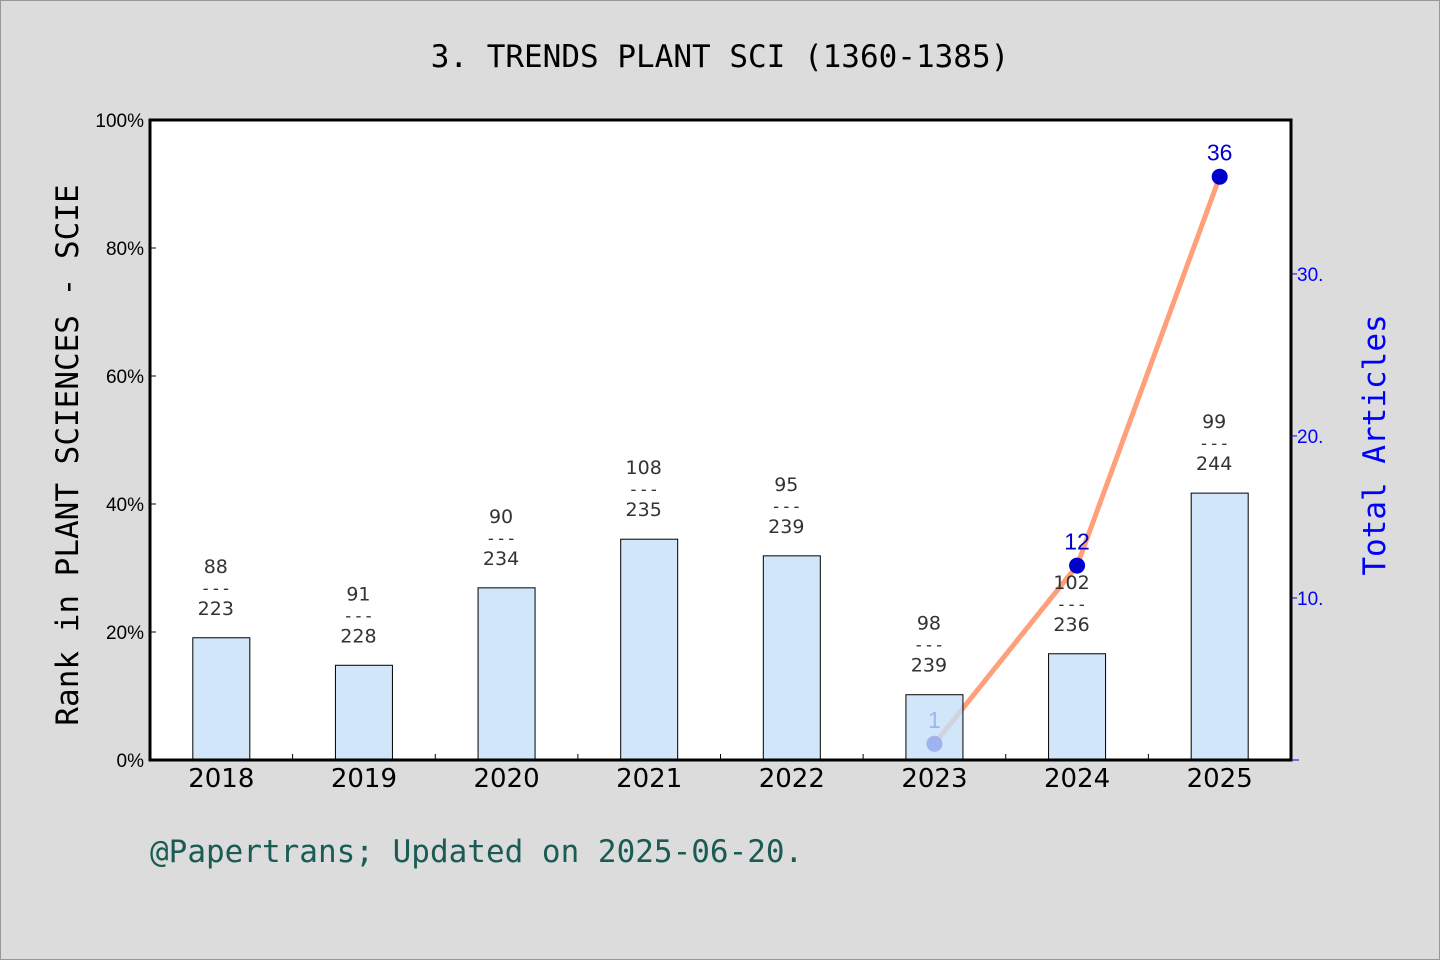 The width and height of the screenshot is (1440, 960). I want to click on bar-rank-label: 108, so click(644, 468).